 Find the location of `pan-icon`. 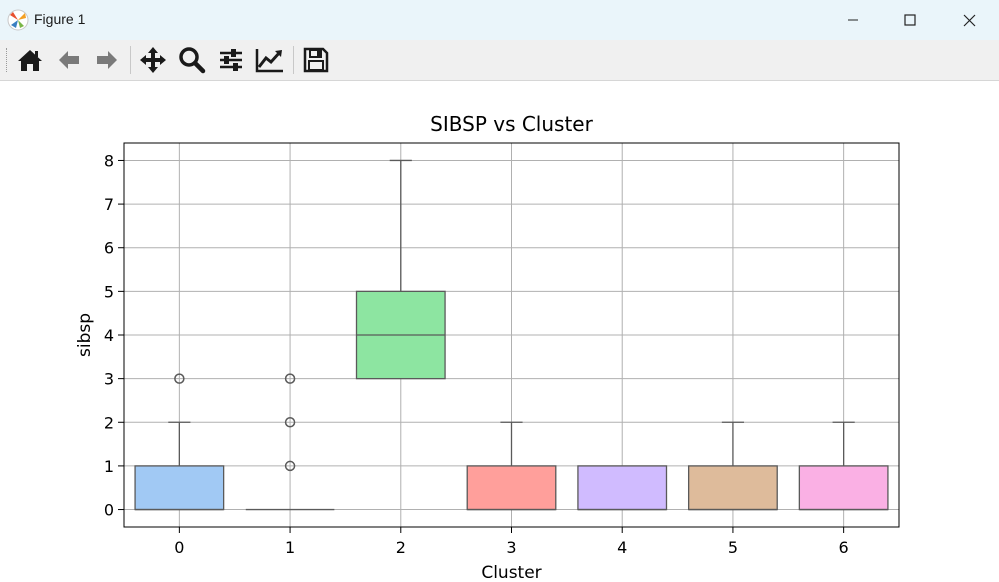

pan-icon is located at coordinates (153, 60).